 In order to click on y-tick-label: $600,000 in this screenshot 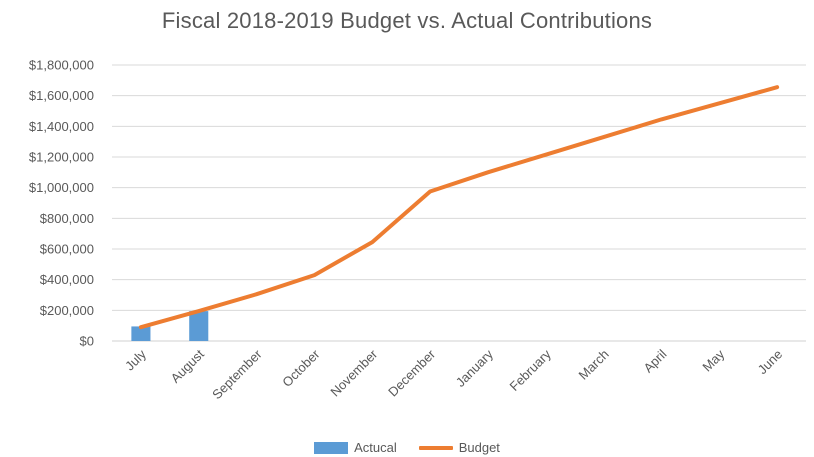, I will do `click(67, 249)`.